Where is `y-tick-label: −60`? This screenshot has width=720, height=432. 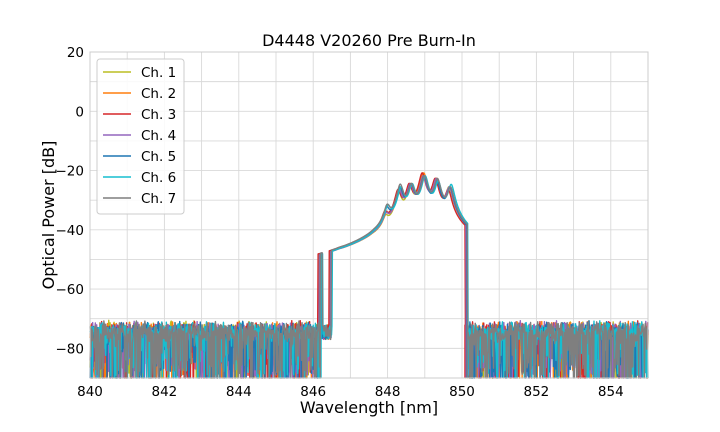
y-tick-label: −60 is located at coordinates (70, 290).